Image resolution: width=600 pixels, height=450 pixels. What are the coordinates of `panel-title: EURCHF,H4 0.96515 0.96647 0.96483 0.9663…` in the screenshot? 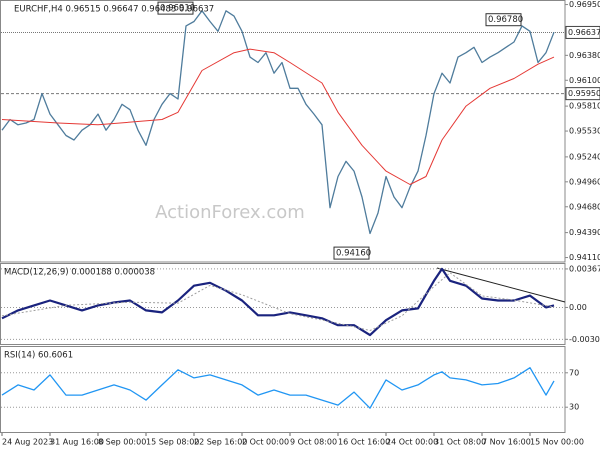 It's located at (114, 10).